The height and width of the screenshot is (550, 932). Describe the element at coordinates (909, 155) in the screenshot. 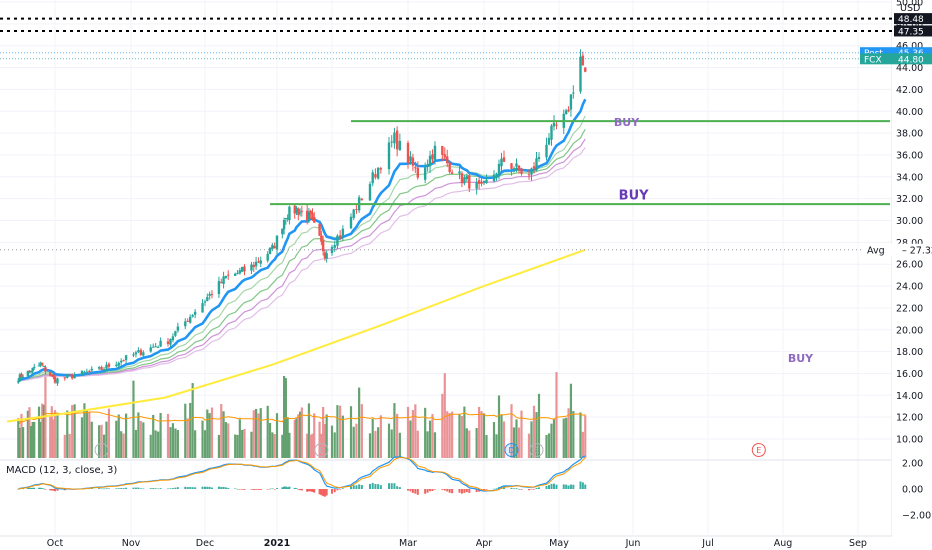

I see `price-tick-label: 36.00` at that location.